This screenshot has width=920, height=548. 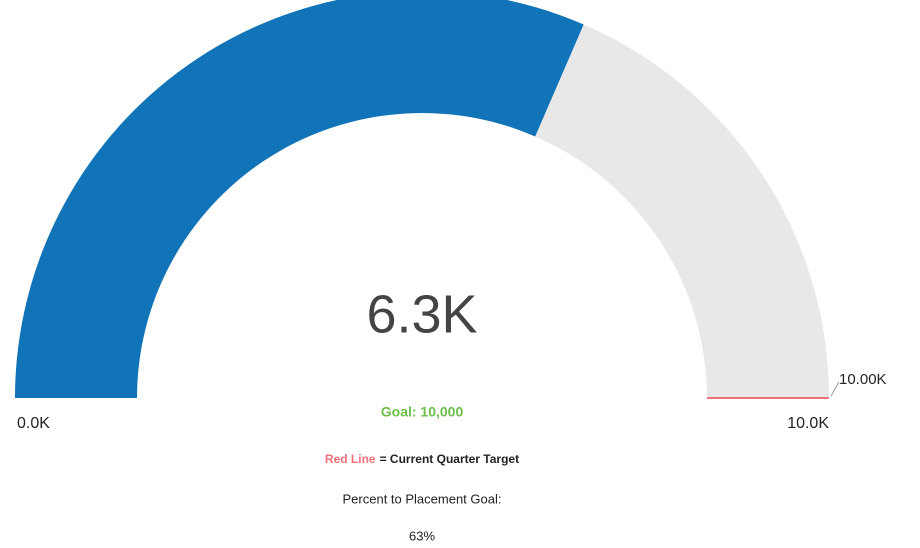 I want to click on tick-label: 0.0K, so click(x=33, y=423).